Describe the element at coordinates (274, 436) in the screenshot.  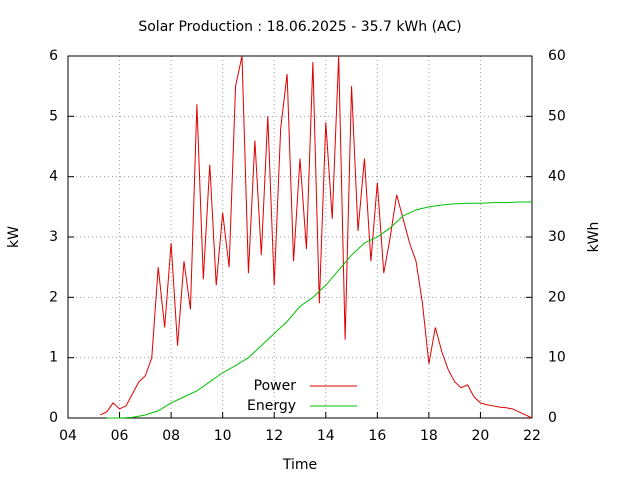
I see `x-tick-label: 12` at that location.